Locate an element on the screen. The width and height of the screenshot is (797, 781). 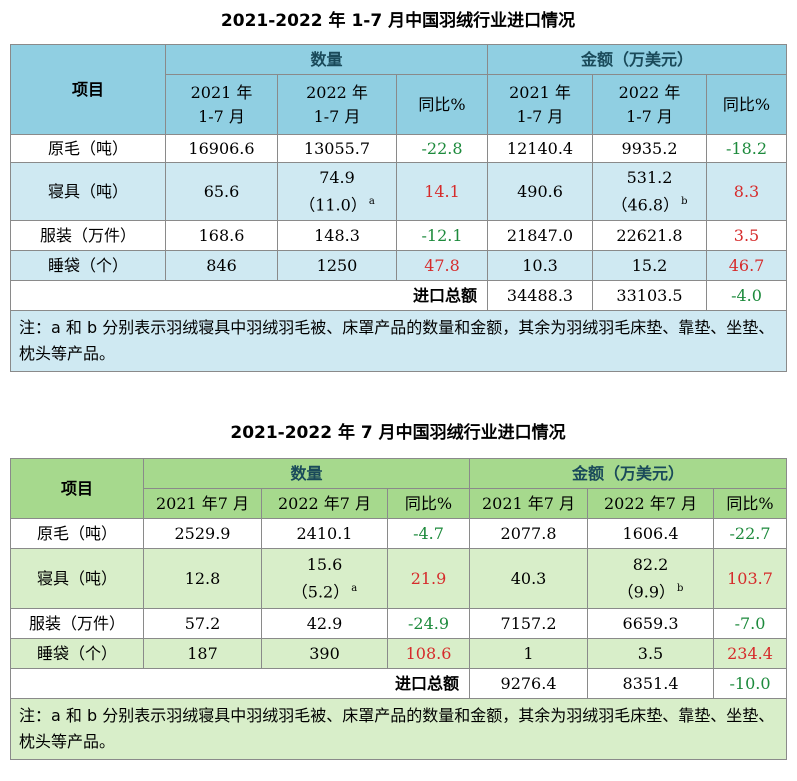
yoy-value: 8.3 is located at coordinates (747, 191).